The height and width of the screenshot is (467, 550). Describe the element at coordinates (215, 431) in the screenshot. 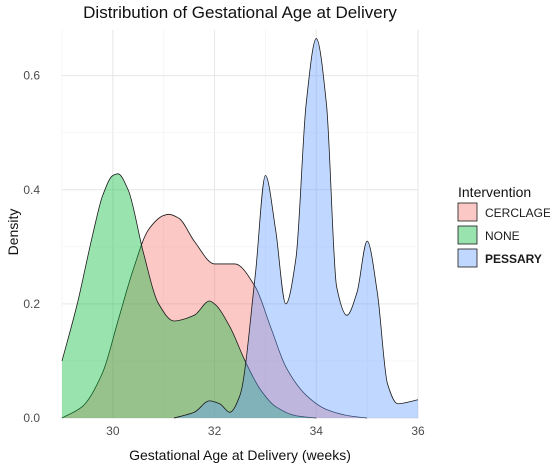

I see `x-tick-label: 32` at that location.